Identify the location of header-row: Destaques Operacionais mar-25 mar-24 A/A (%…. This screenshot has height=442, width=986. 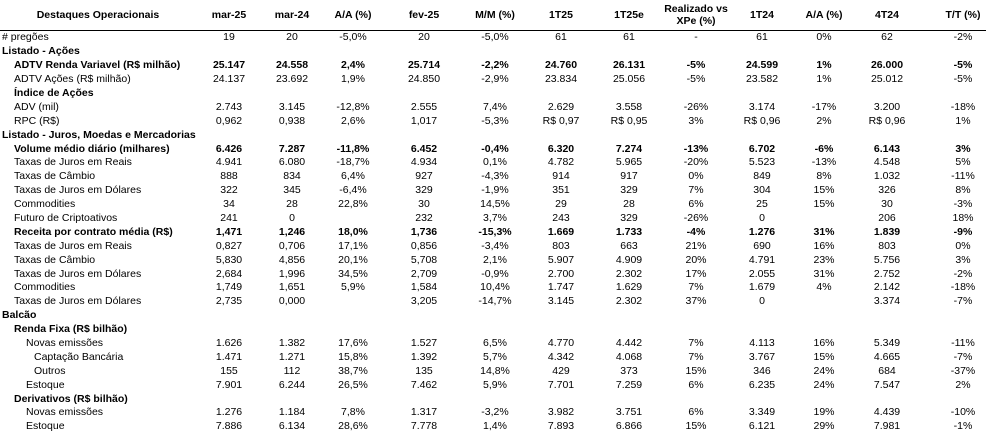
(493, 15).